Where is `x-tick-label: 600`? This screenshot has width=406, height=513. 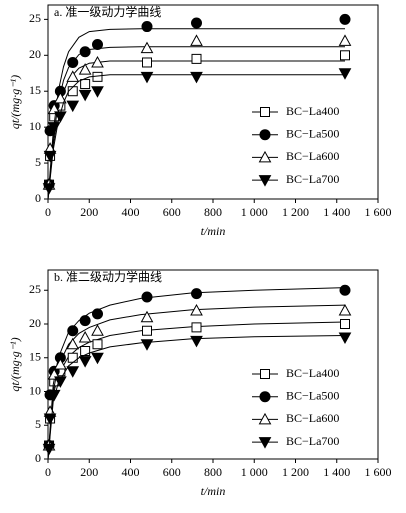 x-tick-label: 600 is located at coordinates (172, 472).